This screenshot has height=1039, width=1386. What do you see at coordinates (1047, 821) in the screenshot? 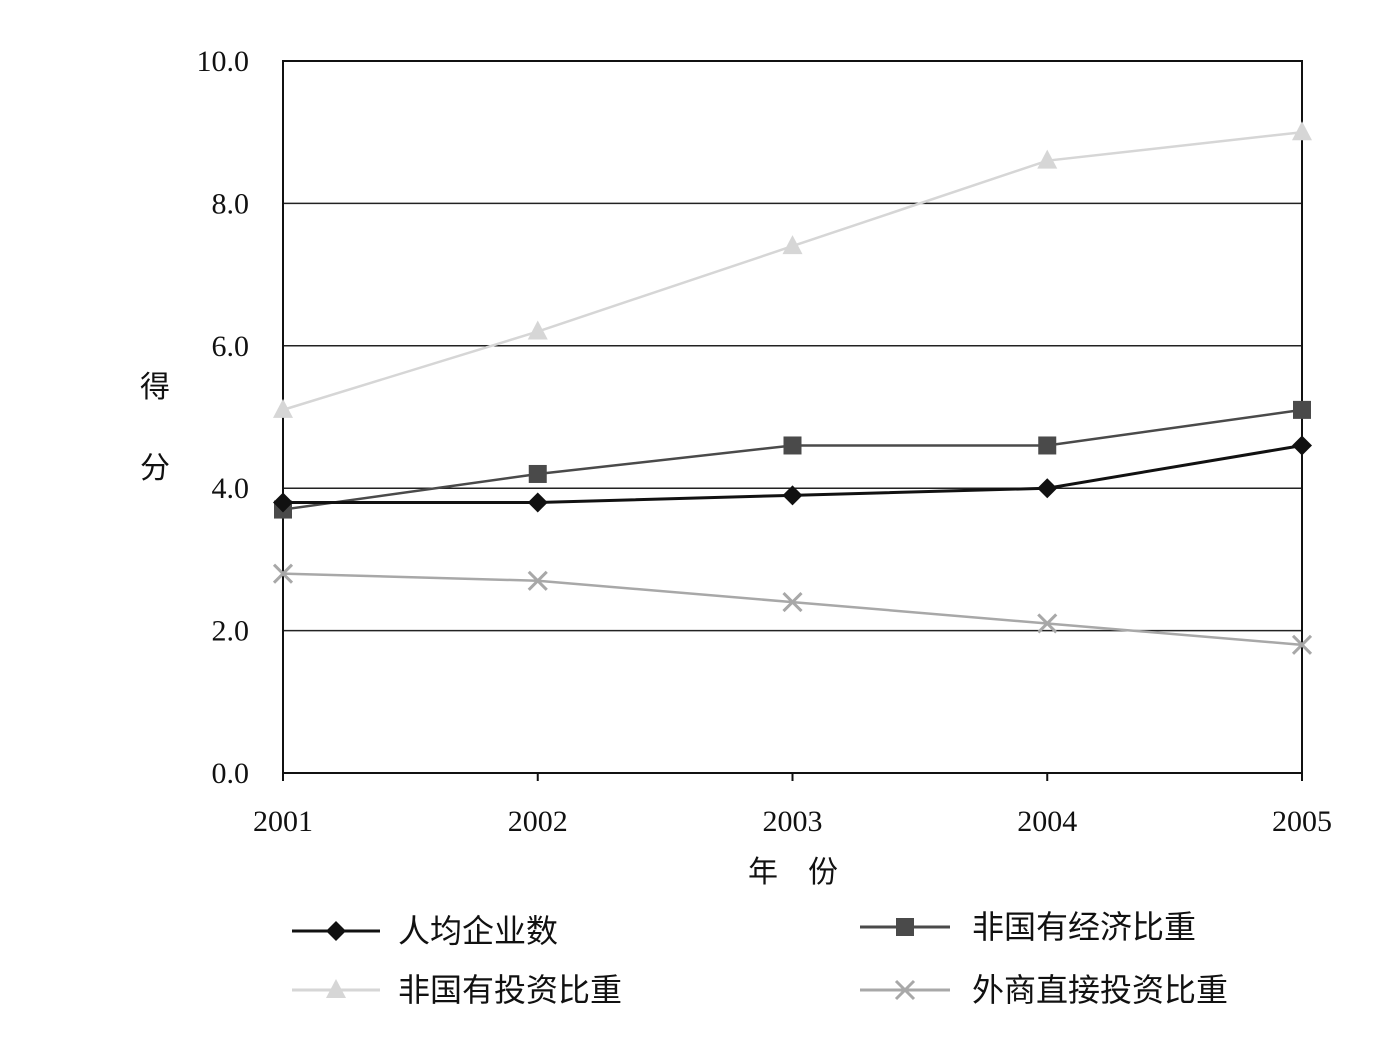
I see `x-tick-label: 2004` at bounding box center [1047, 821].